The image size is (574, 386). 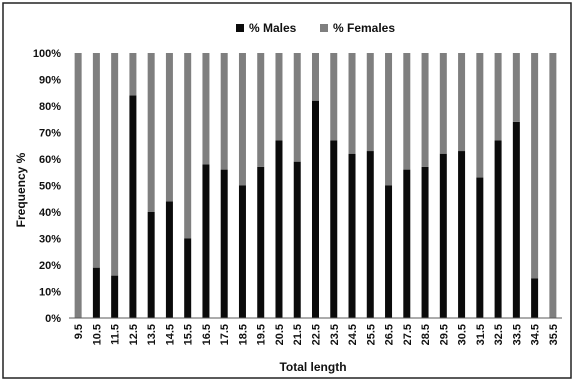 I want to click on x-tick-label: 10.5, so click(x=97, y=334).